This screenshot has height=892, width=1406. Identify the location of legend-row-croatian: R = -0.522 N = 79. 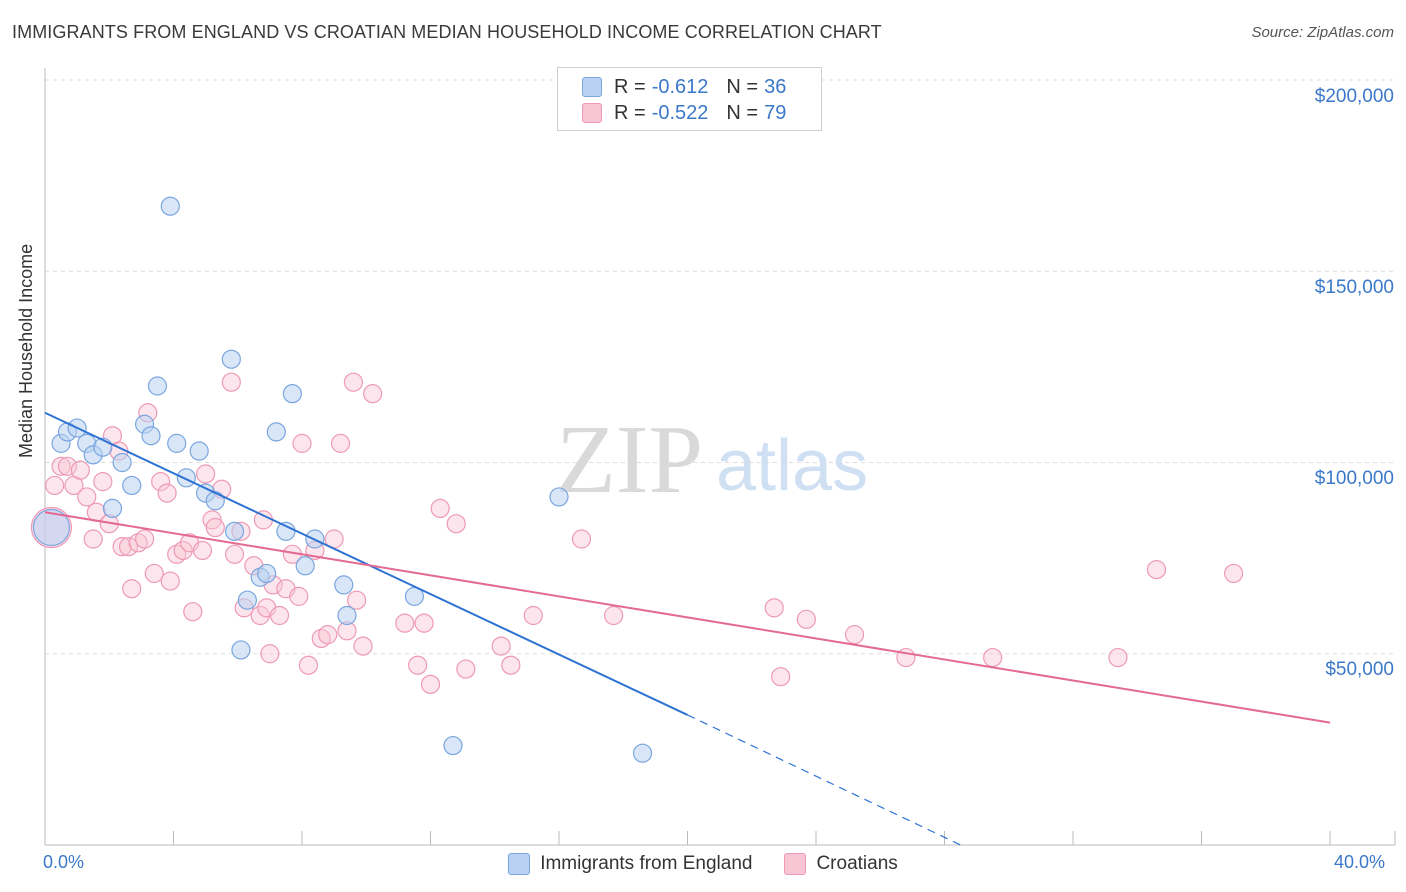
(693, 113).